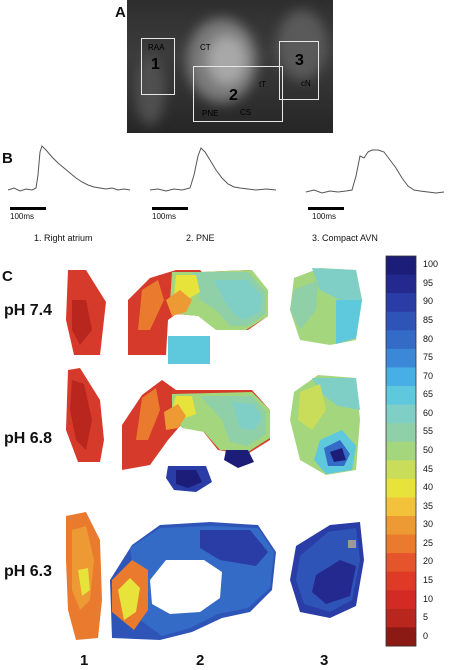 The height and width of the screenshot is (670, 454). Describe the element at coordinates (428, 282) in the screenshot. I see `colorbar-tick-label: 95` at that location.